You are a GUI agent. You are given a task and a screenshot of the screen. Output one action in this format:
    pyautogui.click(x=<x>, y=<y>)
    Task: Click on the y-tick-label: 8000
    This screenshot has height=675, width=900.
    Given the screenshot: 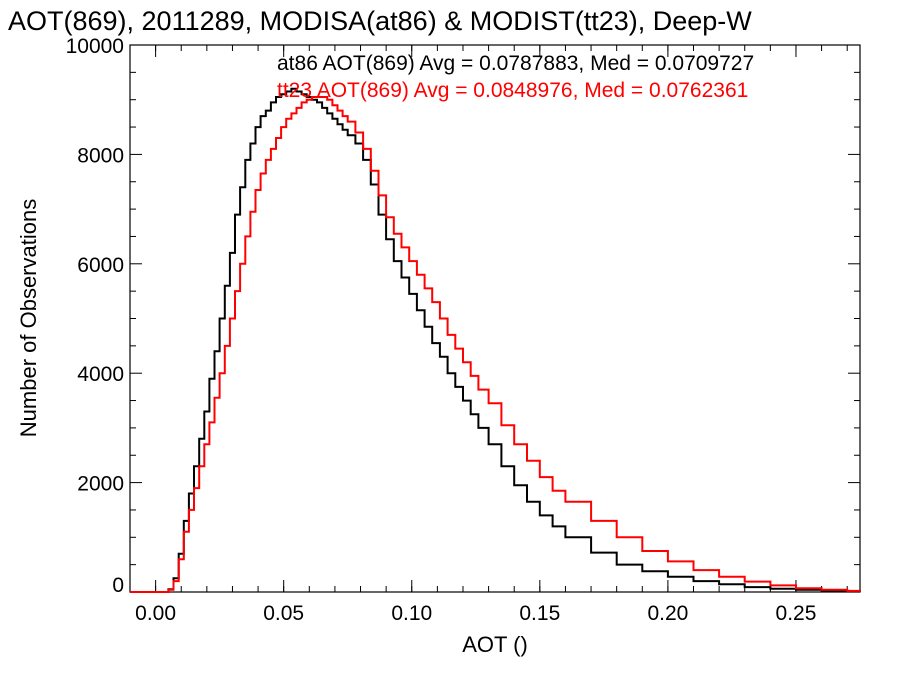 What is the action you would take?
    pyautogui.click(x=100, y=155)
    